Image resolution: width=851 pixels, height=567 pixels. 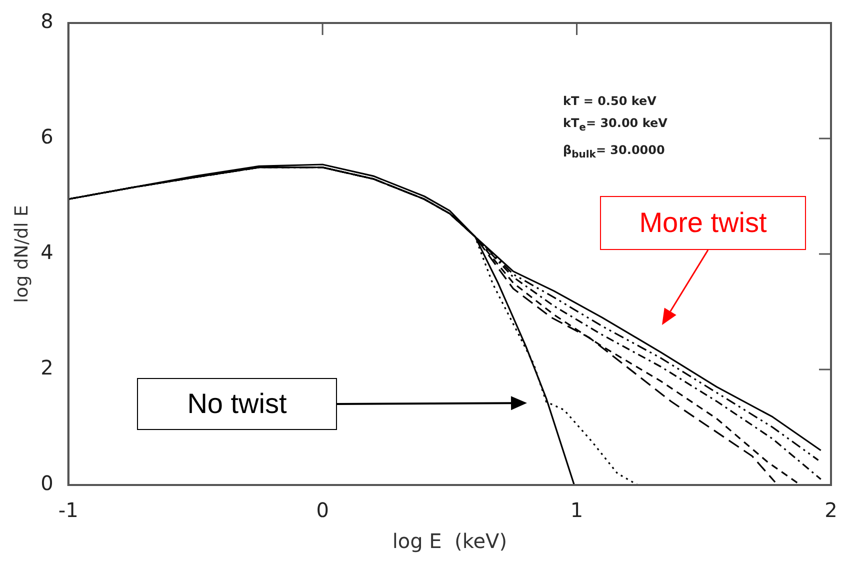 I want to click on y-tick-label: 8, so click(x=47, y=21).